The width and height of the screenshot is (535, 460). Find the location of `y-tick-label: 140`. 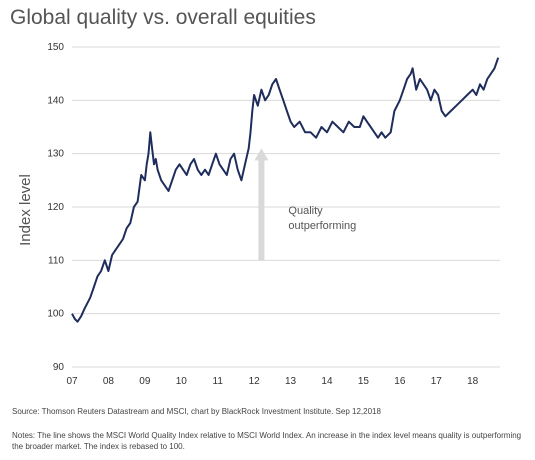

y-tick-label: 140 is located at coordinates (55, 100).